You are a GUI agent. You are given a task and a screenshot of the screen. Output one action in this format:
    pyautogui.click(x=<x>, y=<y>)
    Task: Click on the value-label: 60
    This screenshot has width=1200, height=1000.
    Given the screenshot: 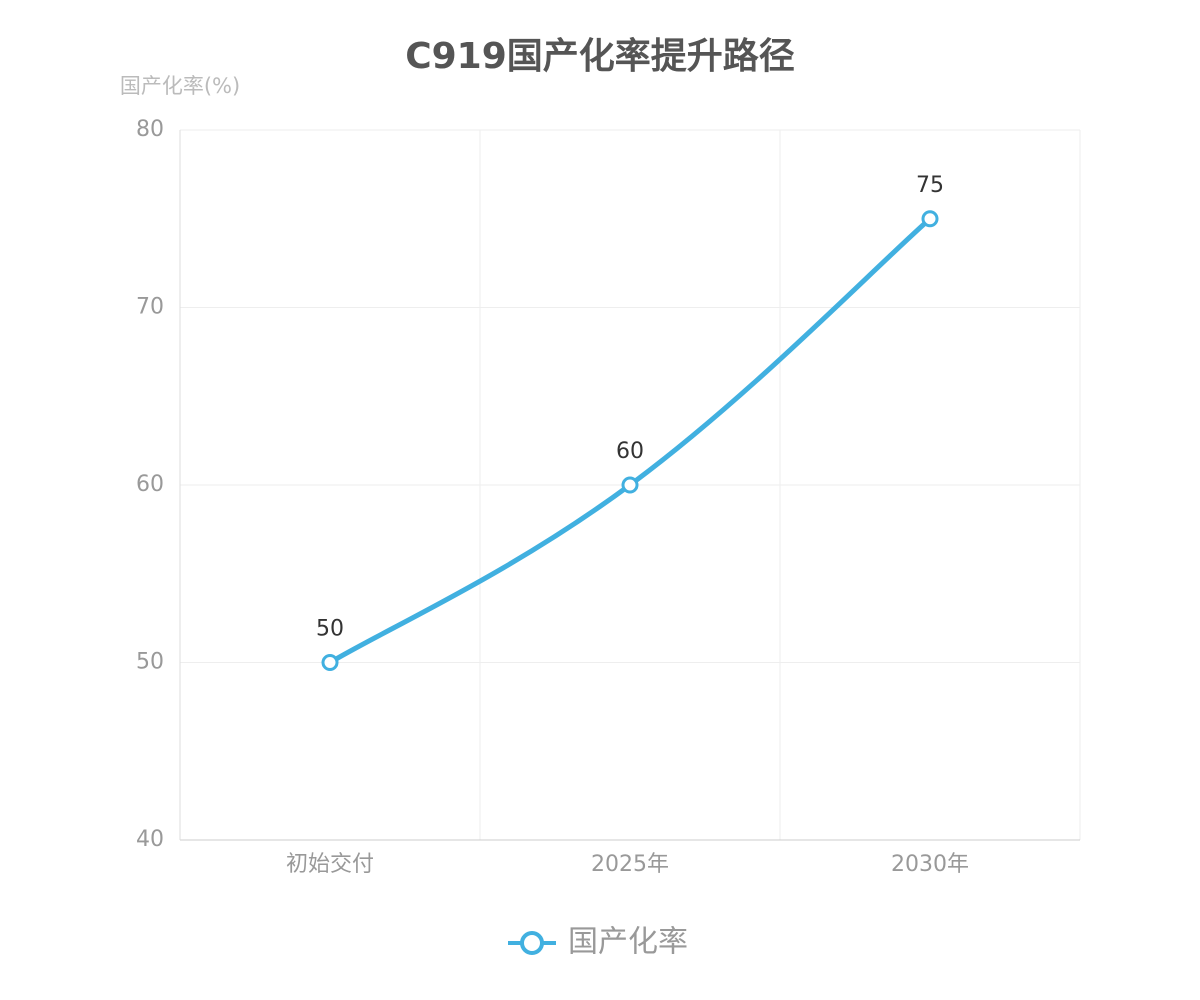 What is the action you would take?
    pyautogui.click(x=630, y=451)
    